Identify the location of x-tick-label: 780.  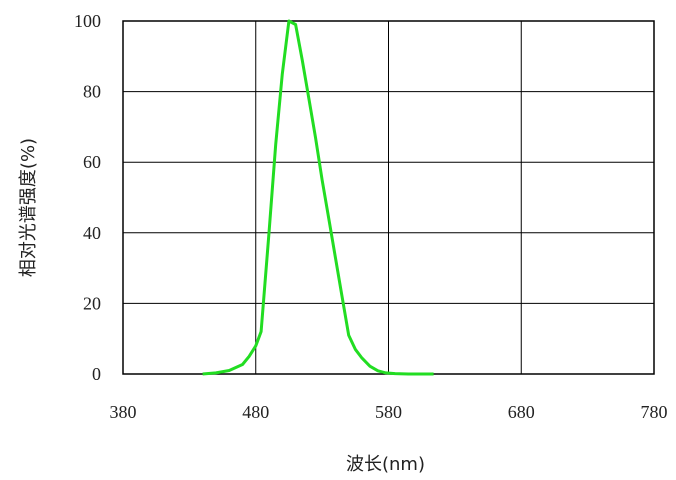
(654, 412).